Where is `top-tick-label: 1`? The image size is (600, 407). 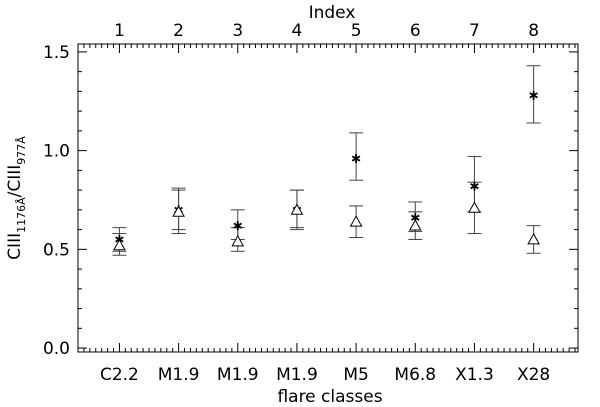
top-tick-label: 1 is located at coordinates (119, 31).